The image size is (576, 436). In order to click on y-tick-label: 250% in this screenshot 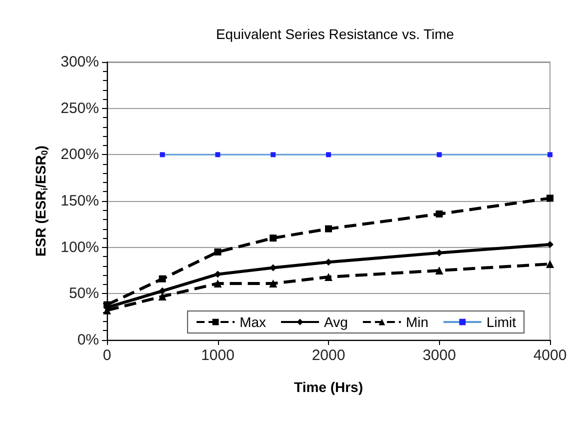, I will do `click(79, 108)`.